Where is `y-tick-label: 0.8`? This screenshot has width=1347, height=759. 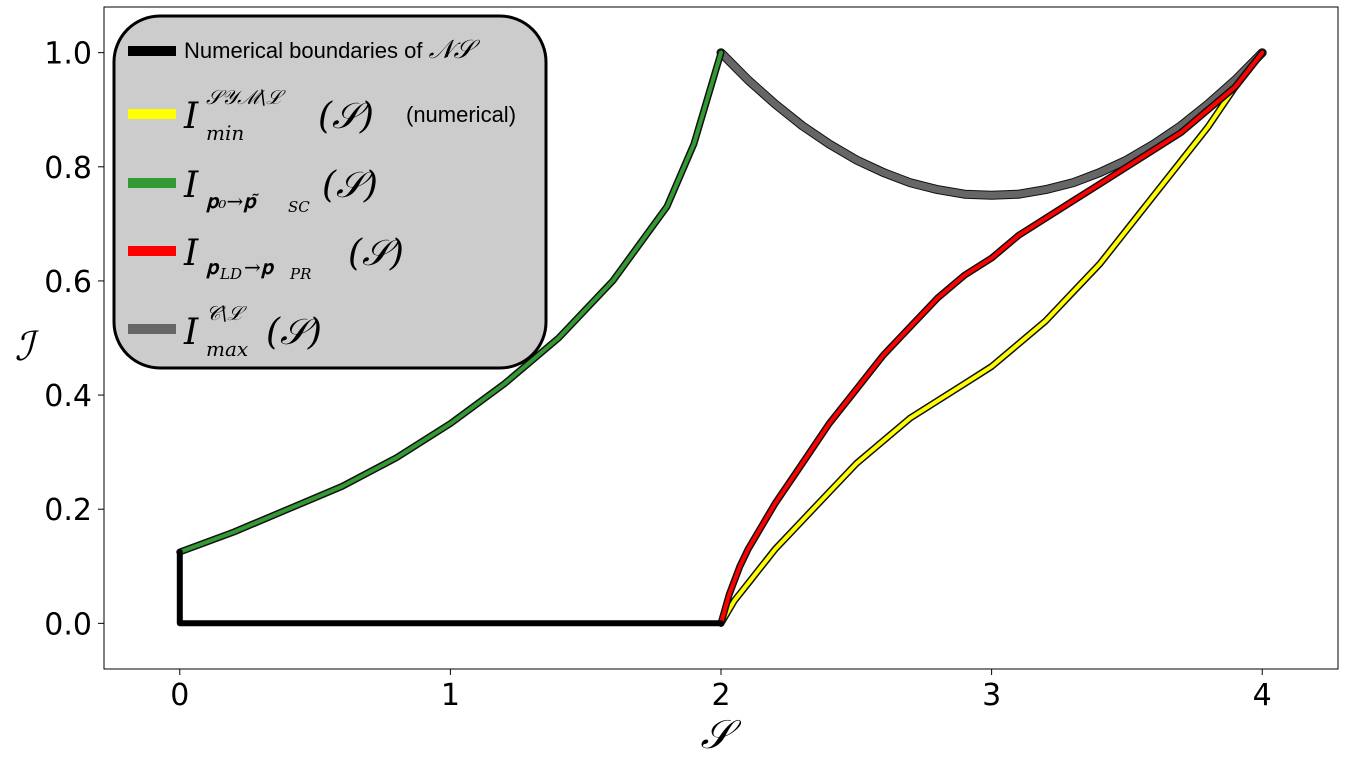 y-tick-label: 0.8 is located at coordinates (68, 168).